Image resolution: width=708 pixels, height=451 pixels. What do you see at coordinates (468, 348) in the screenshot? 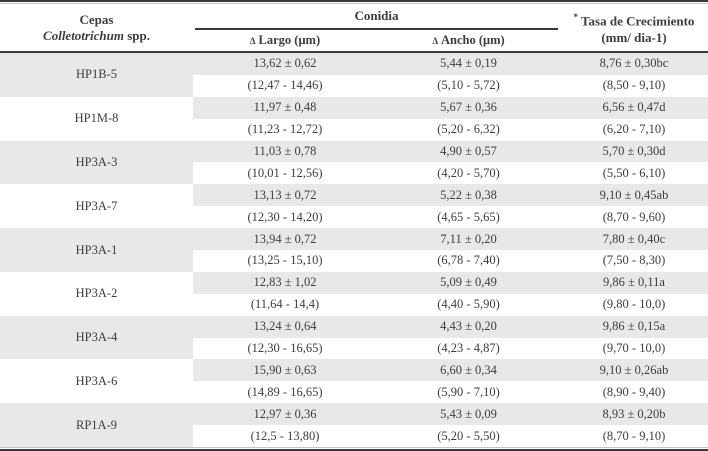
I see `ancho-range-cell: (4,23 - 4,87)` at bounding box center [468, 348].